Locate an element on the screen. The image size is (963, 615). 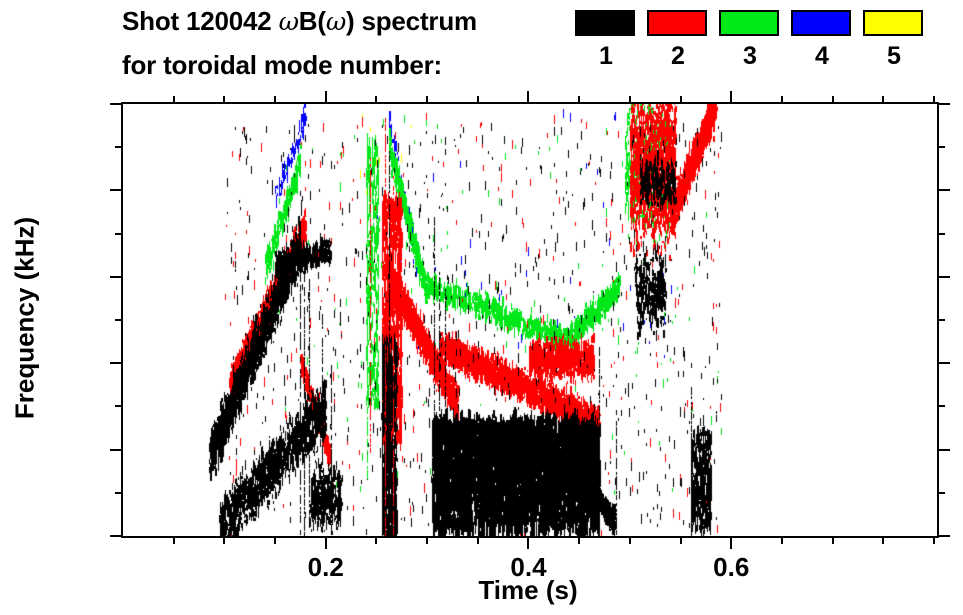
legend-label-4: 4 is located at coordinates (822, 56).